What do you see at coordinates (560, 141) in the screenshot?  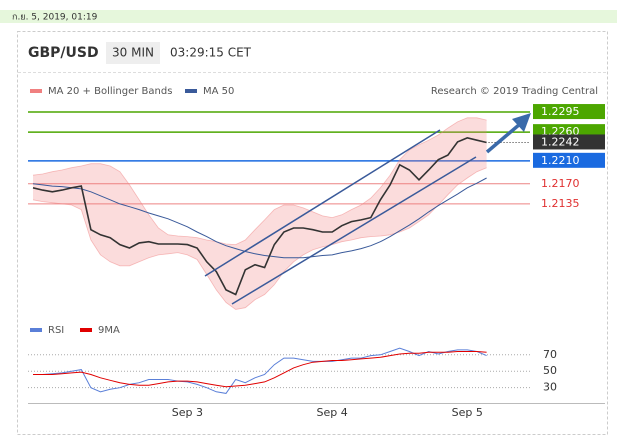 I see `level-label: 1.2242` at bounding box center [560, 141].